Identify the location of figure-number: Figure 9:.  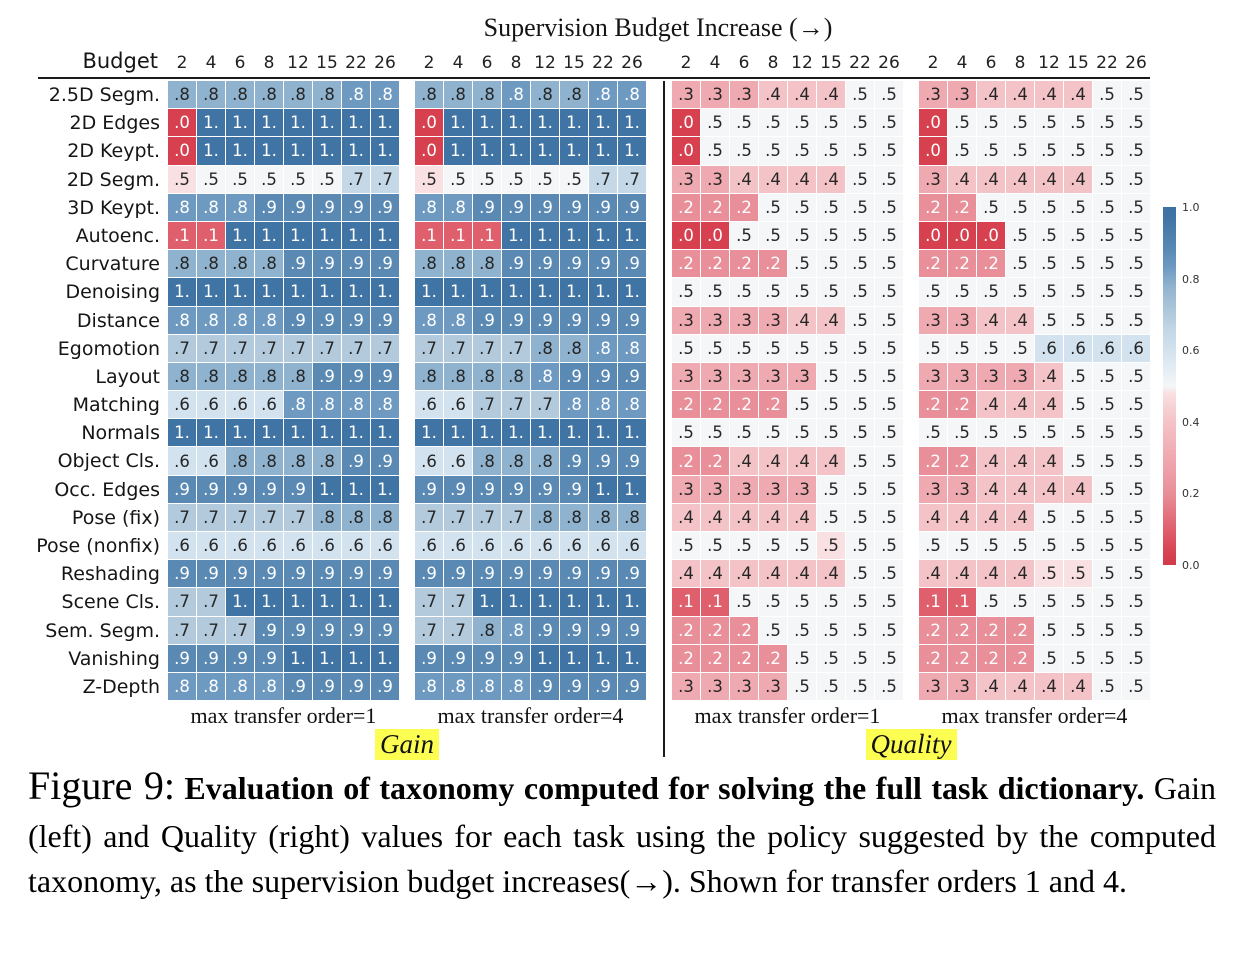
(101, 785).